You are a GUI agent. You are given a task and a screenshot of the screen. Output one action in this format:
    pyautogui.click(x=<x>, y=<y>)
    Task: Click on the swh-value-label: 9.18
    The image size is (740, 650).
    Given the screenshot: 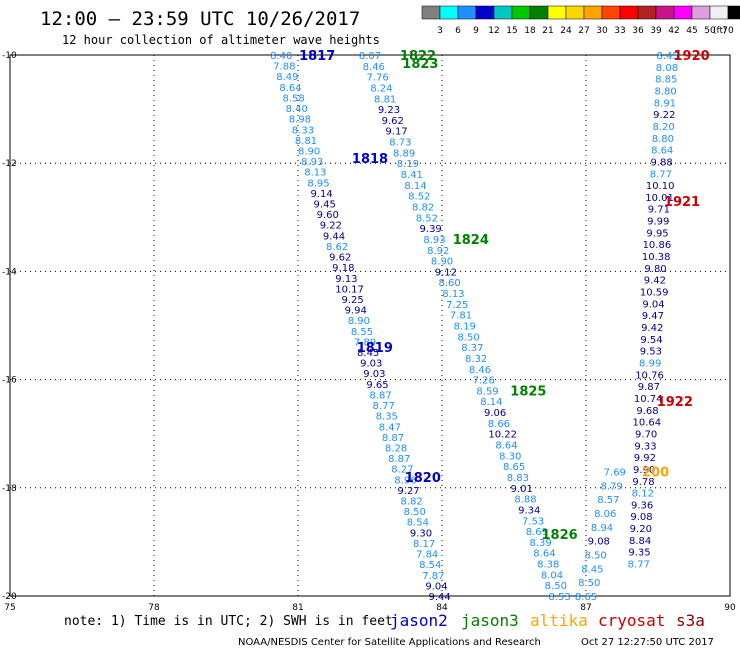 What is the action you would take?
    pyautogui.click(x=343, y=268)
    